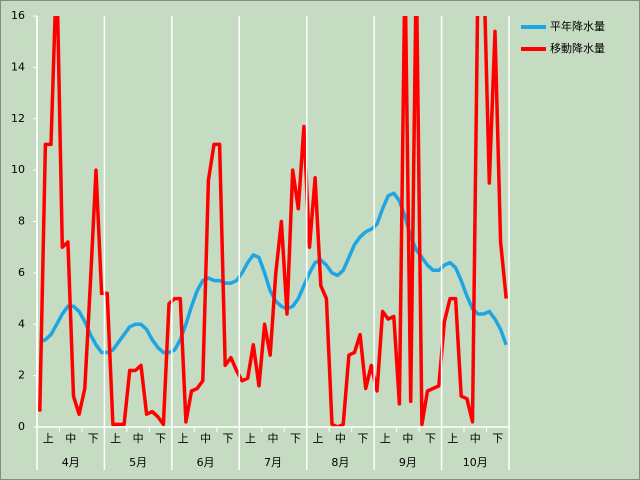 The width and height of the screenshot is (640, 480). Describe the element at coordinates (21, 221) in the screenshot. I see `y-tick-label: 8` at that location.